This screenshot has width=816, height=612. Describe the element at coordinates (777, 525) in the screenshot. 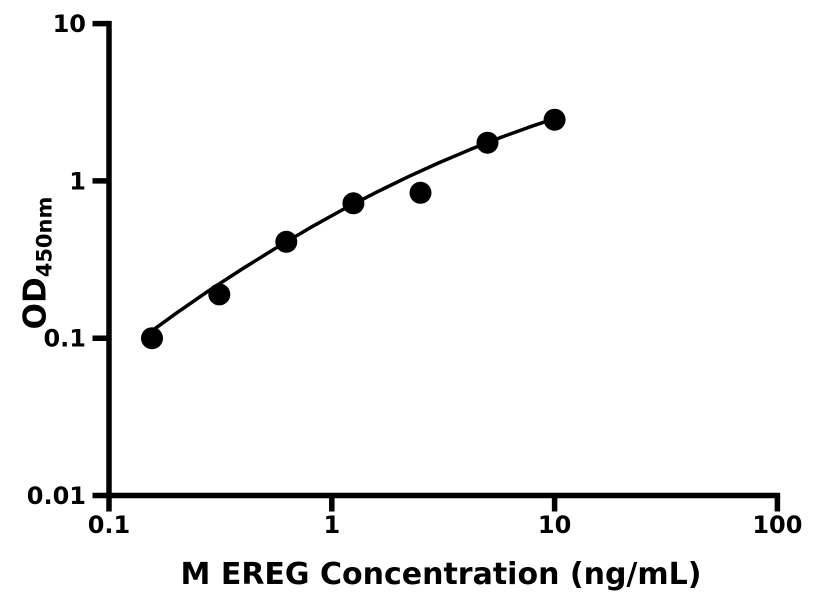

I see `x-axis-tick-label: 100` at that location.